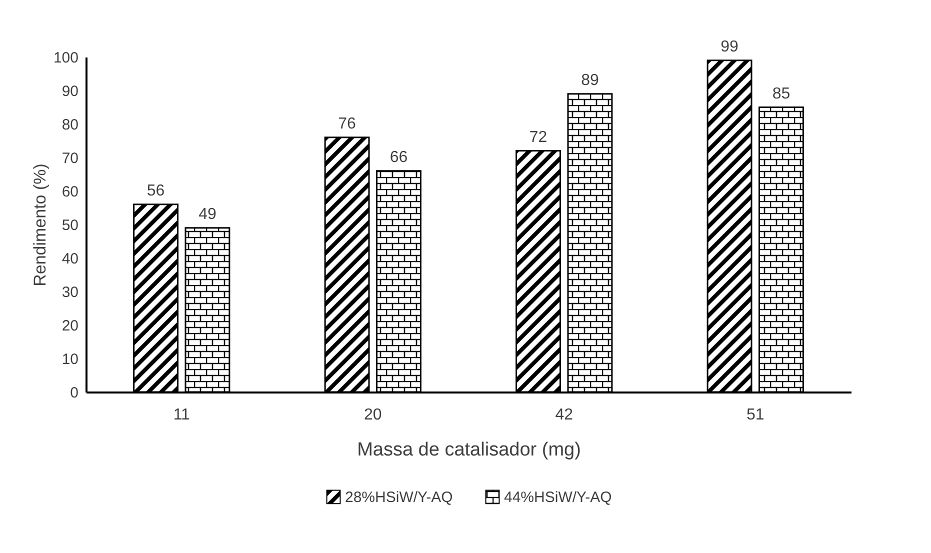  What do you see at coordinates (40, 225) in the screenshot?
I see `y-axis-title: Rendimento (%)` at bounding box center [40, 225].